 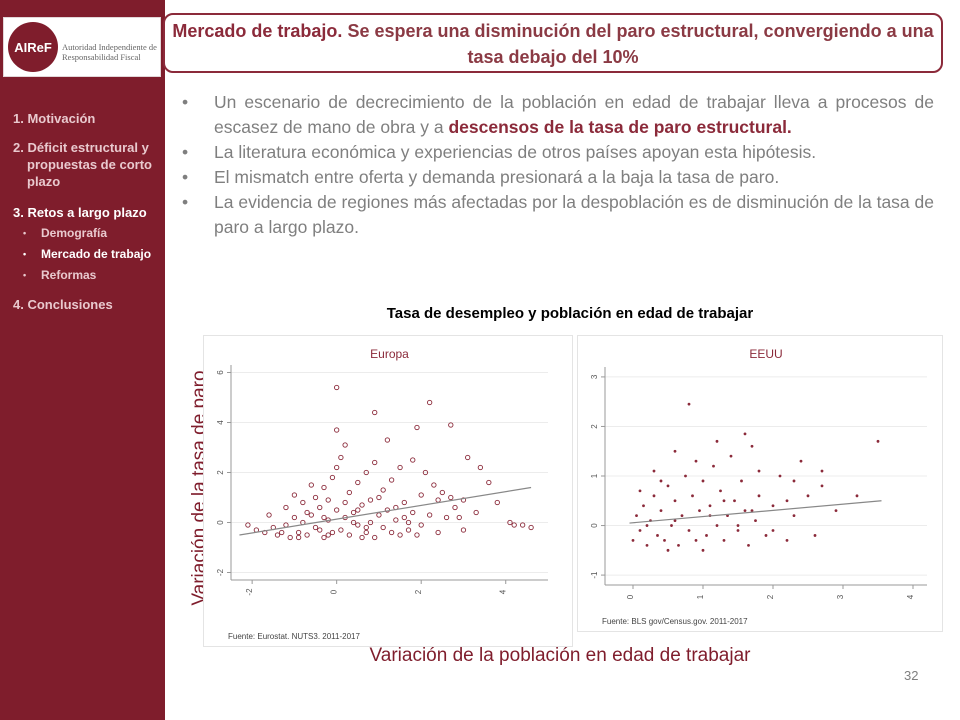 I want to click on y-tick-label: 4, so click(x=220, y=422).